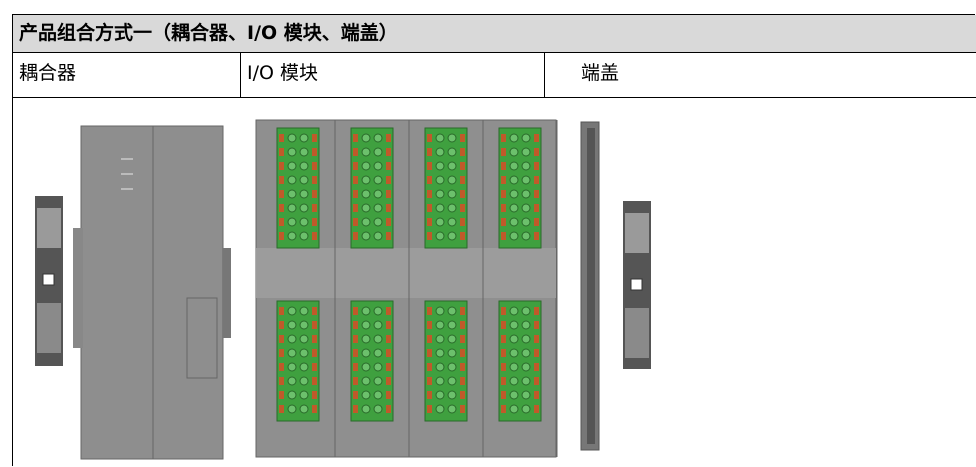 This screenshot has height=467, width=976. Describe the element at coordinates (127, 75) in the screenshot. I see `column-label: 耦合器` at that location.